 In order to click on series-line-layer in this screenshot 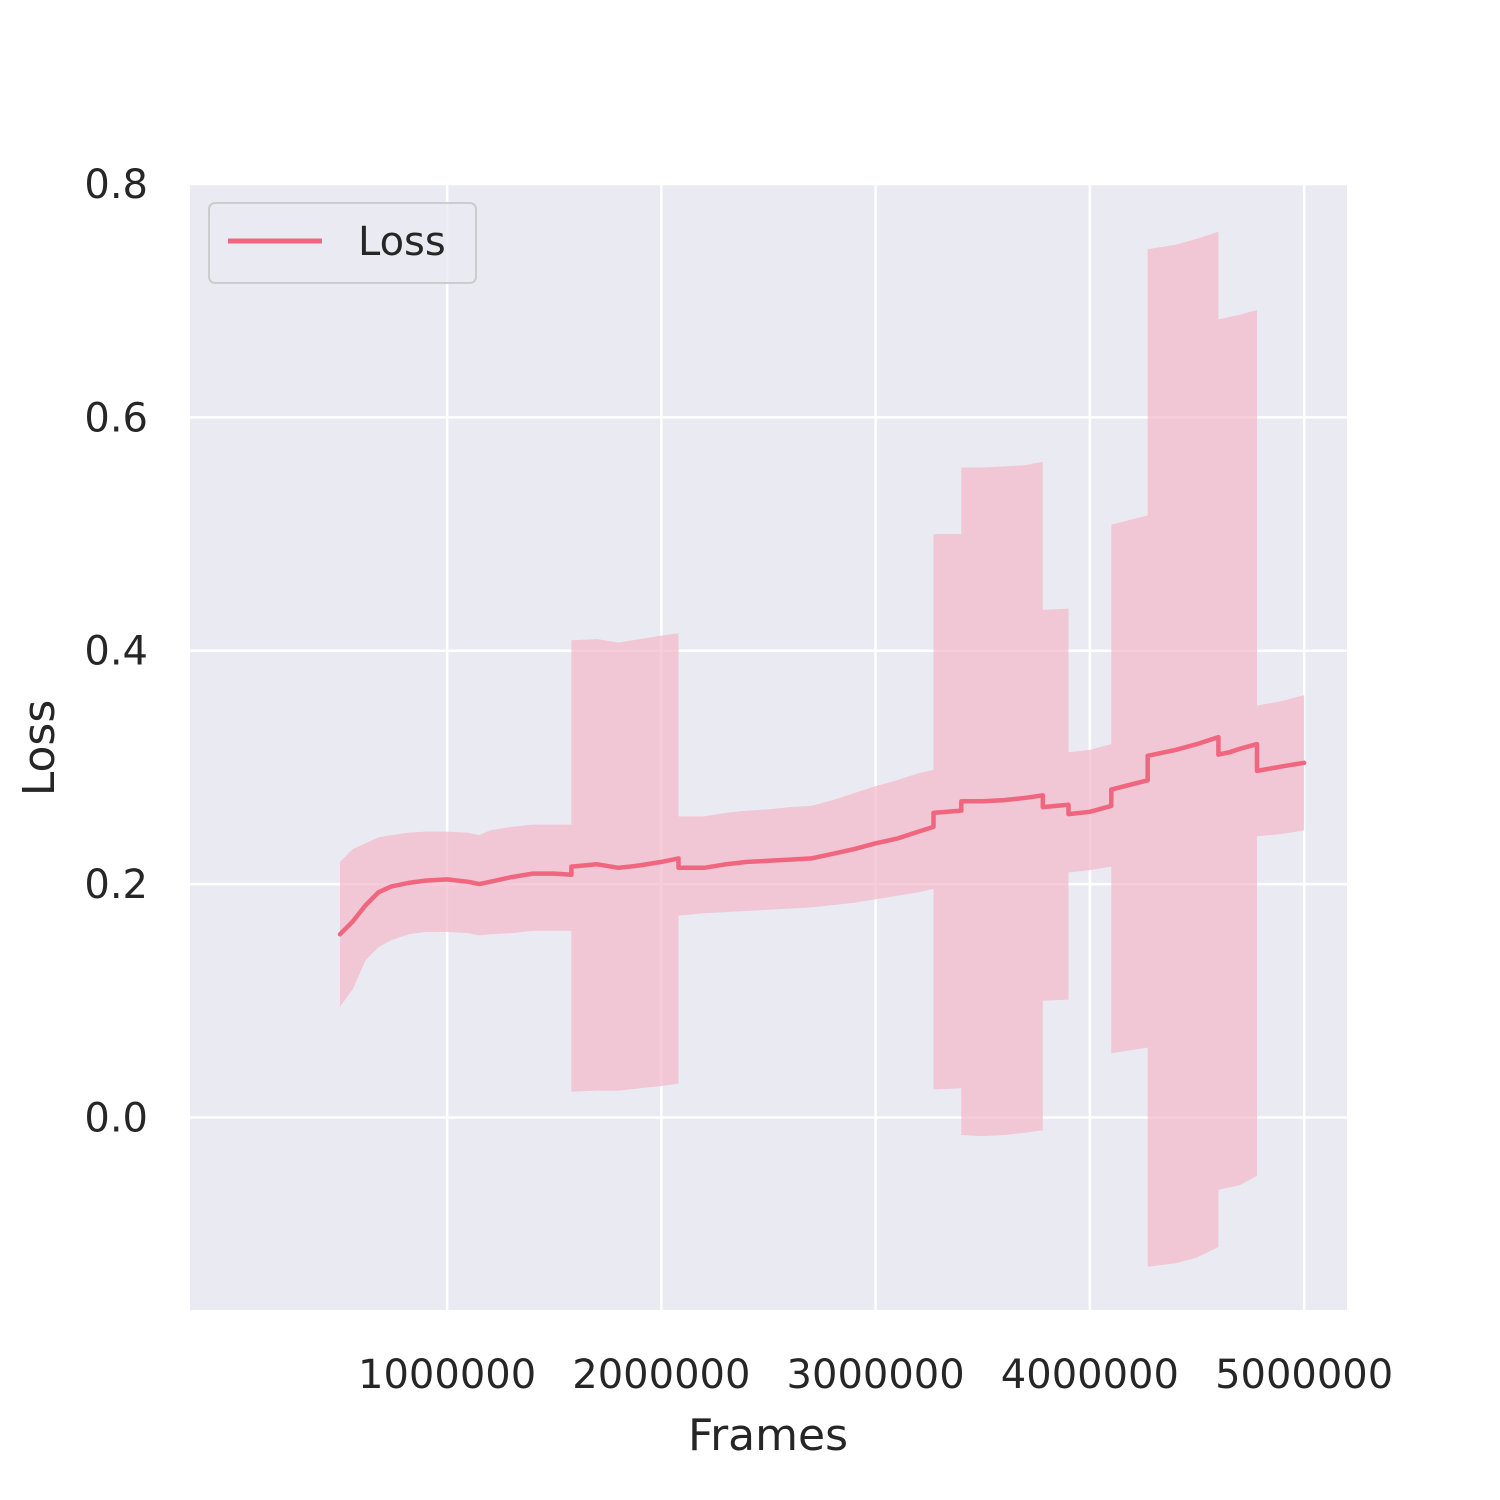, I will do `click(822, 835)`.